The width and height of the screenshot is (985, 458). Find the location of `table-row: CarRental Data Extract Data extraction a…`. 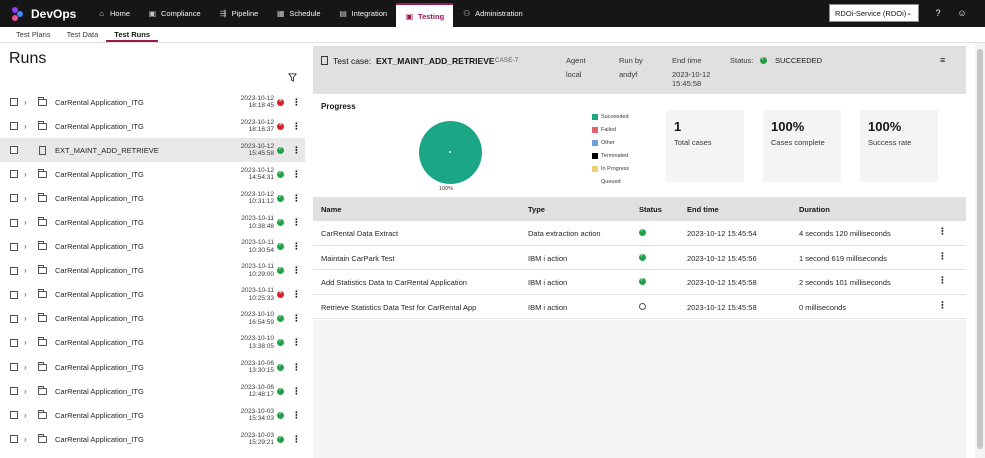

table-row: CarRental Data Extract Data extraction a… is located at coordinates (639, 233).